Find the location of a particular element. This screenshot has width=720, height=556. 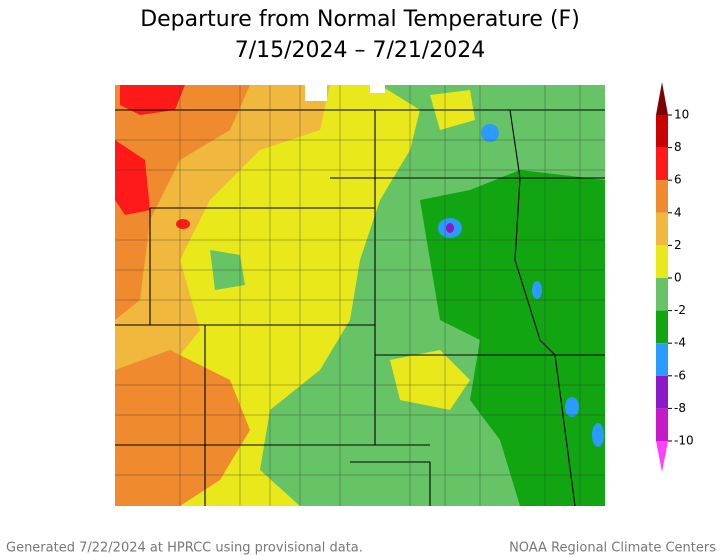

colorbar-tick-label: 2 is located at coordinates (678, 245).